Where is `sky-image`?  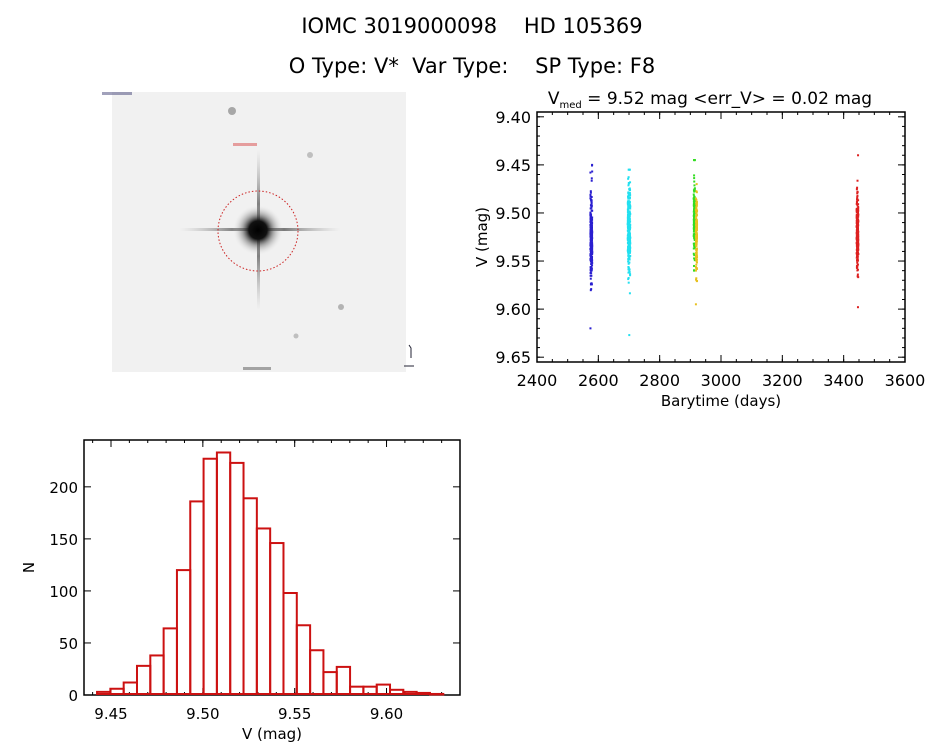
sky-image is located at coordinates (258, 232).